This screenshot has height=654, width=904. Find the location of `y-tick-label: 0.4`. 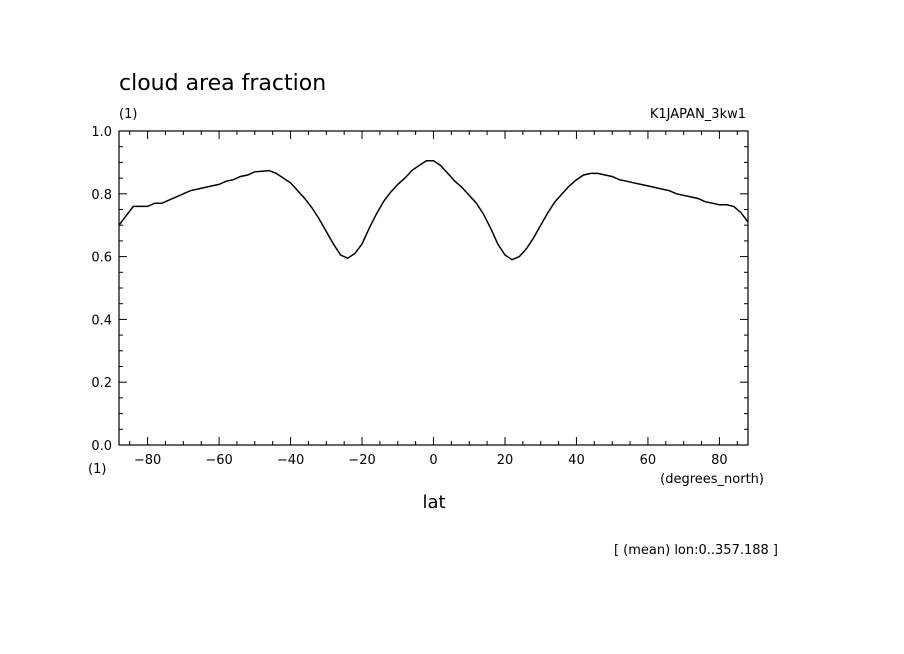

y-tick-label: 0.4 is located at coordinates (101, 320).